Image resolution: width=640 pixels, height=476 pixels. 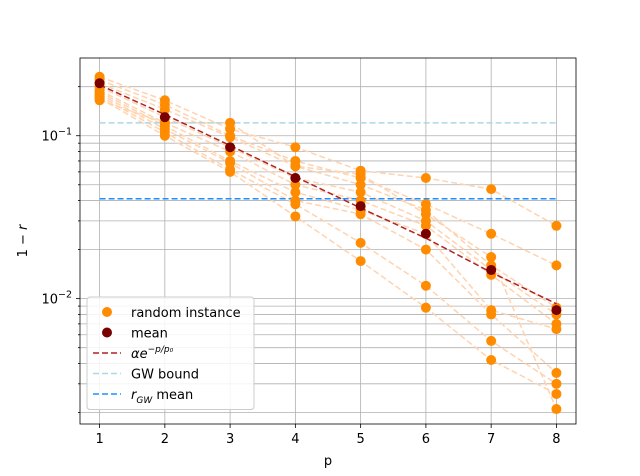 I want to click on mean-legend-label: mean, so click(x=149, y=334).